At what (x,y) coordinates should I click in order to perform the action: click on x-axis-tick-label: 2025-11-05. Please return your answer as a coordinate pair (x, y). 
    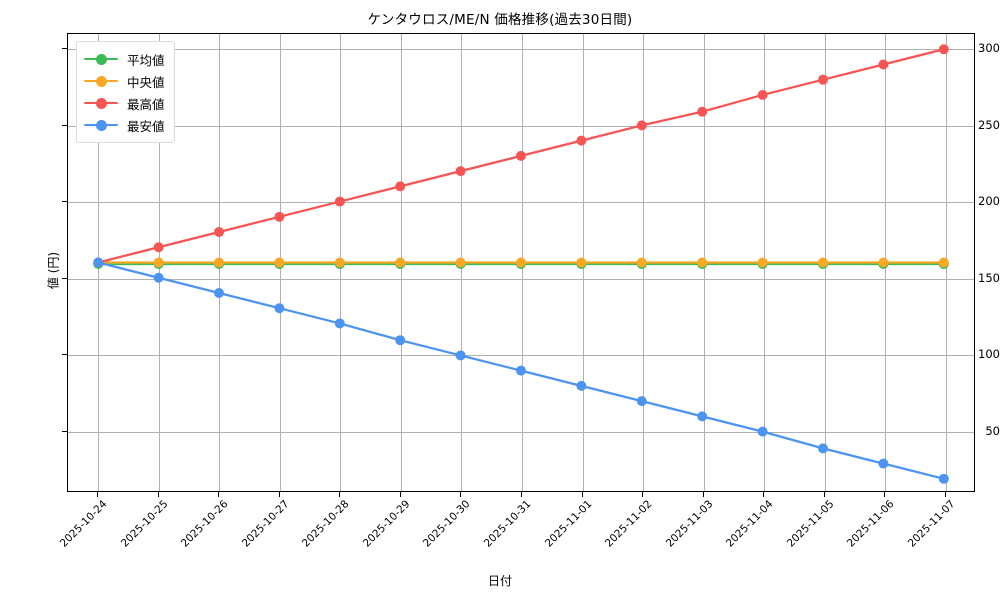
    Looking at the image, I should click on (810, 524).